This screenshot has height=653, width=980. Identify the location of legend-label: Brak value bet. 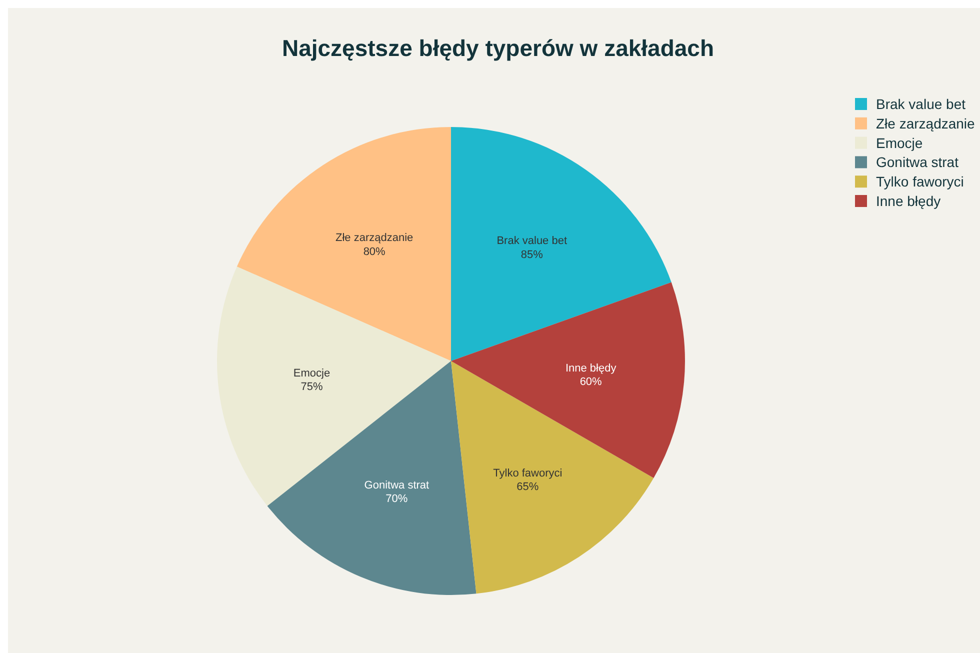
(921, 104).